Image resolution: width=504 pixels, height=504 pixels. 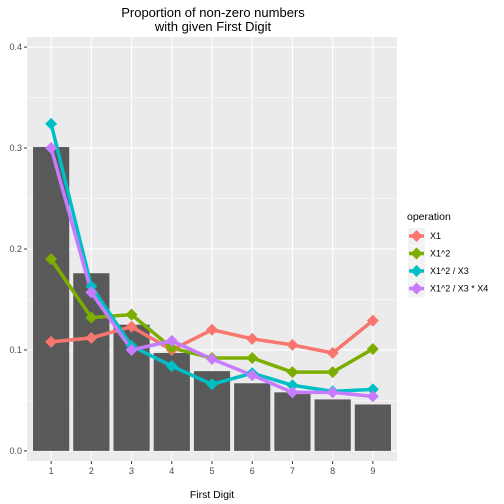 What do you see at coordinates (51, 471) in the screenshot?
I see `x-tick-label: 1` at bounding box center [51, 471].